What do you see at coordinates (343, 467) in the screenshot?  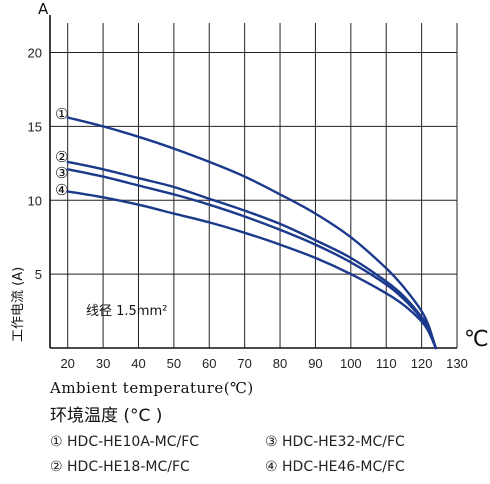 I see `legend-label: HDC-HE46-MC/FC` at bounding box center [343, 467].